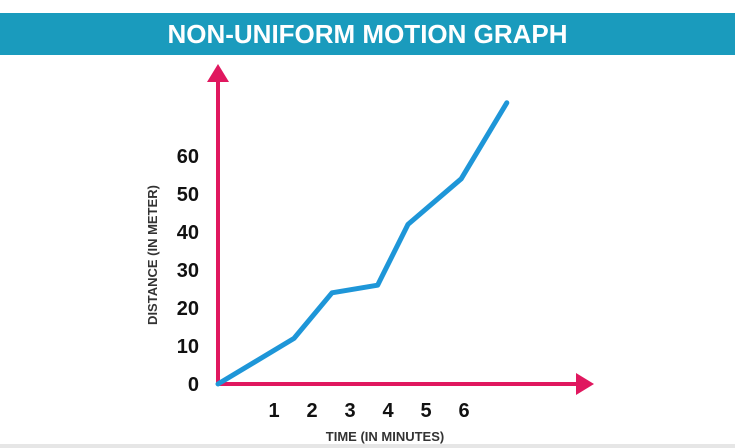  I want to click on chart-title: NON-UNIFORM MOTION GRAPH, so click(367, 33).